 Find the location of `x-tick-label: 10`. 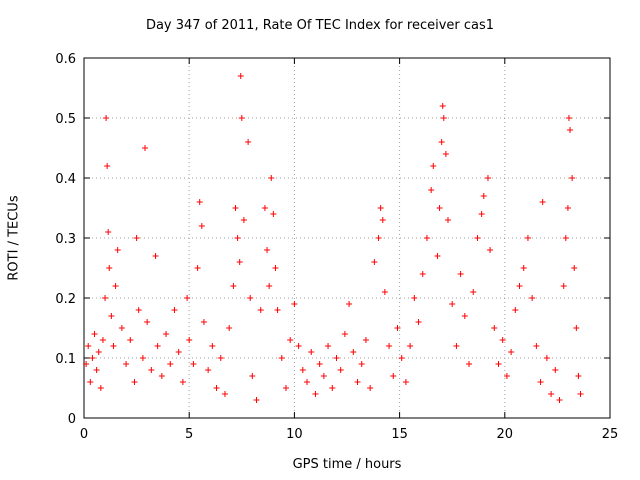

x-tick-label: 10 is located at coordinates (294, 434).